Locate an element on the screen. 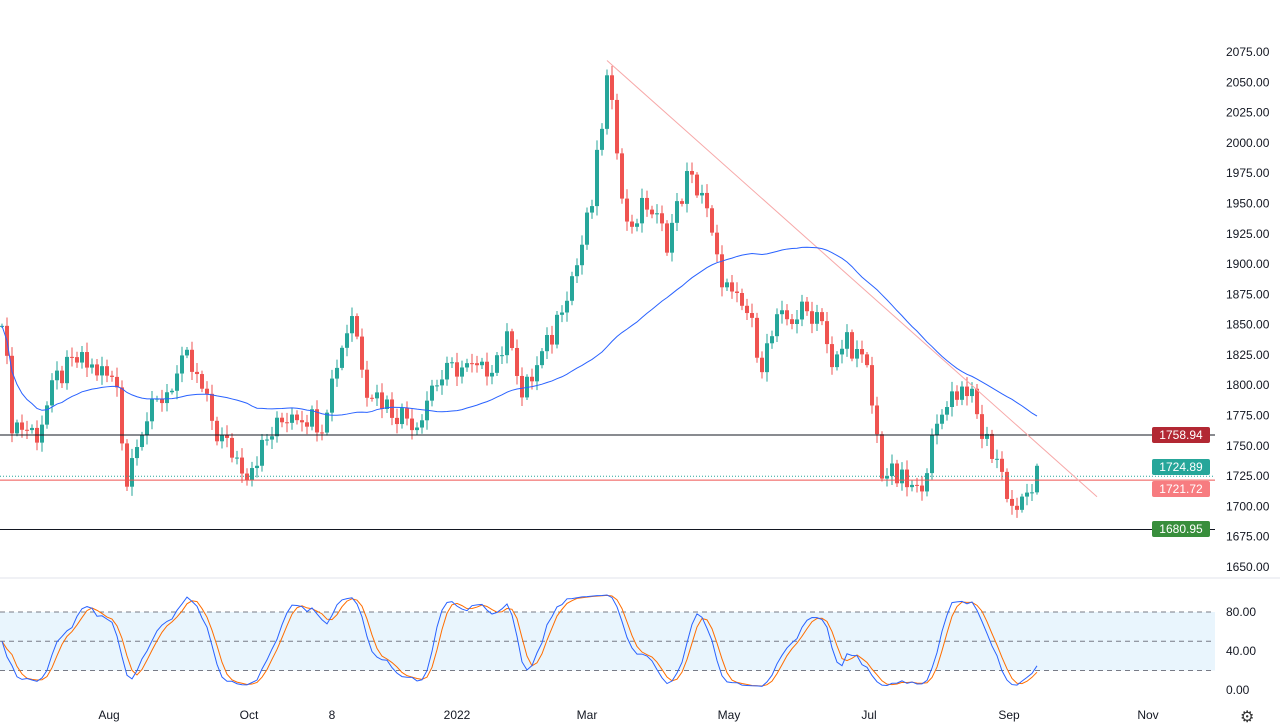 This screenshot has width=1280, height=728. ma-value-badge: 1721.72 is located at coordinates (1181, 489).